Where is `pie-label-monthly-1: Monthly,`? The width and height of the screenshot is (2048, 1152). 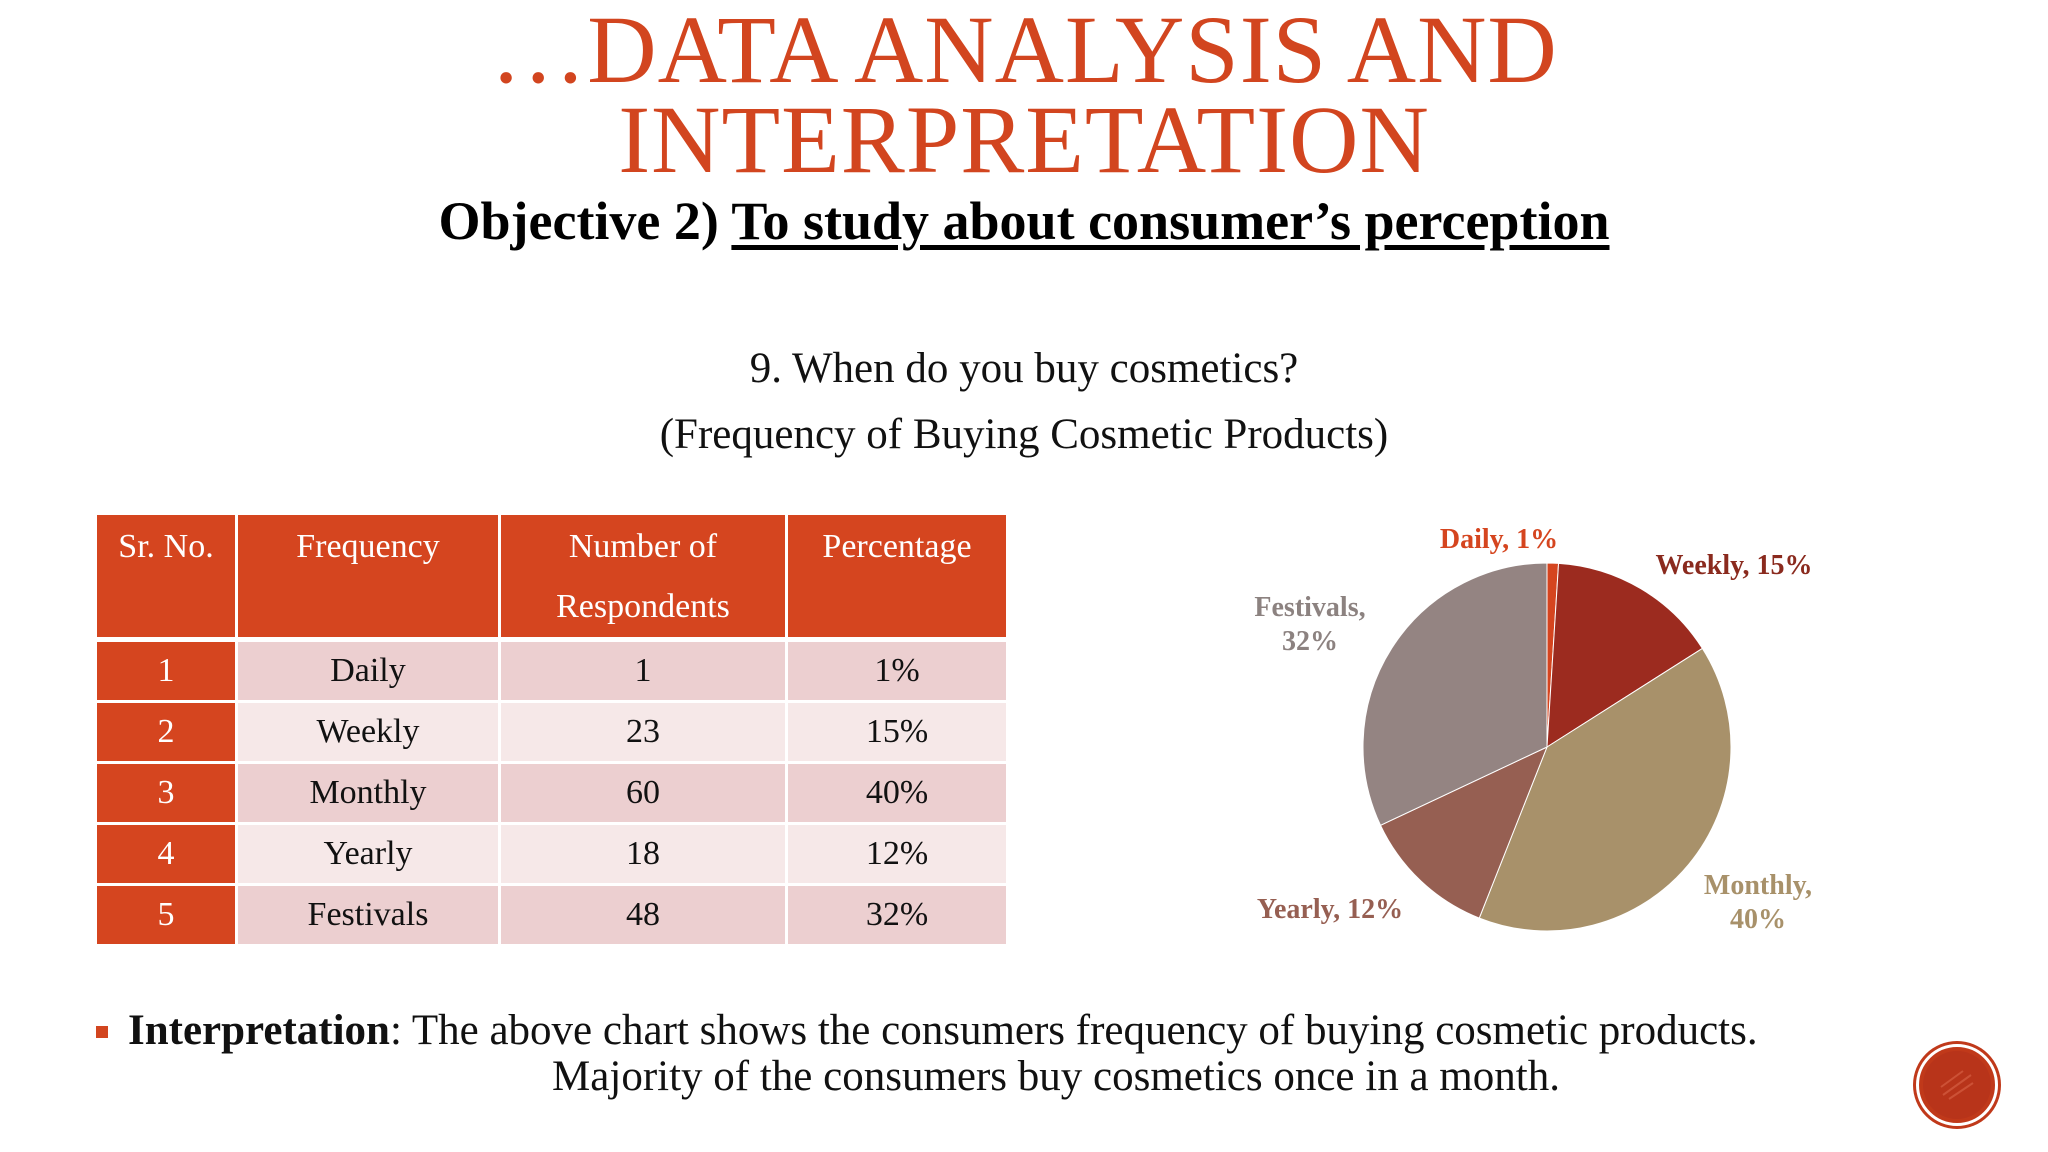 pie-label-monthly-1: Monthly, is located at coordinates (1758, 885).